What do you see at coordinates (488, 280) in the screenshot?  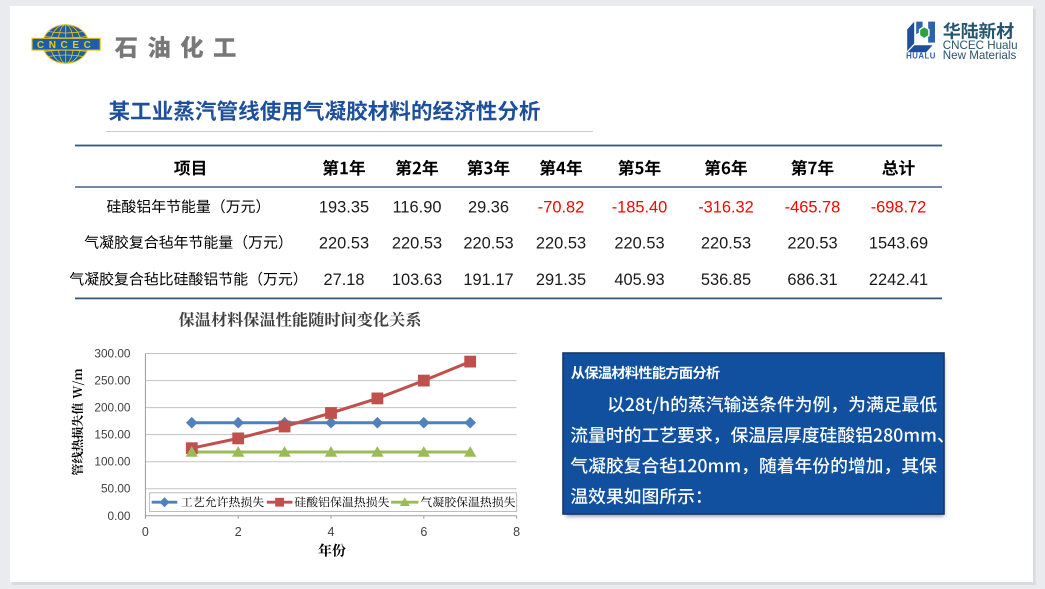 I see `svg-text: 191.17` at bounding box center [488, 280].